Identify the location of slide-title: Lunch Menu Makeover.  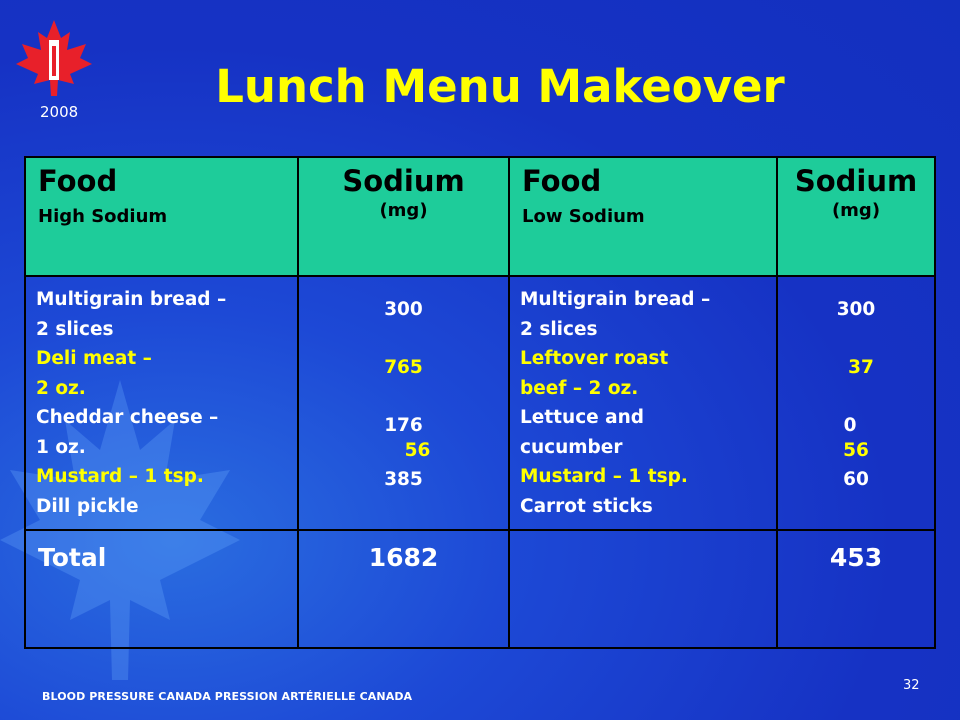
(500, 86).